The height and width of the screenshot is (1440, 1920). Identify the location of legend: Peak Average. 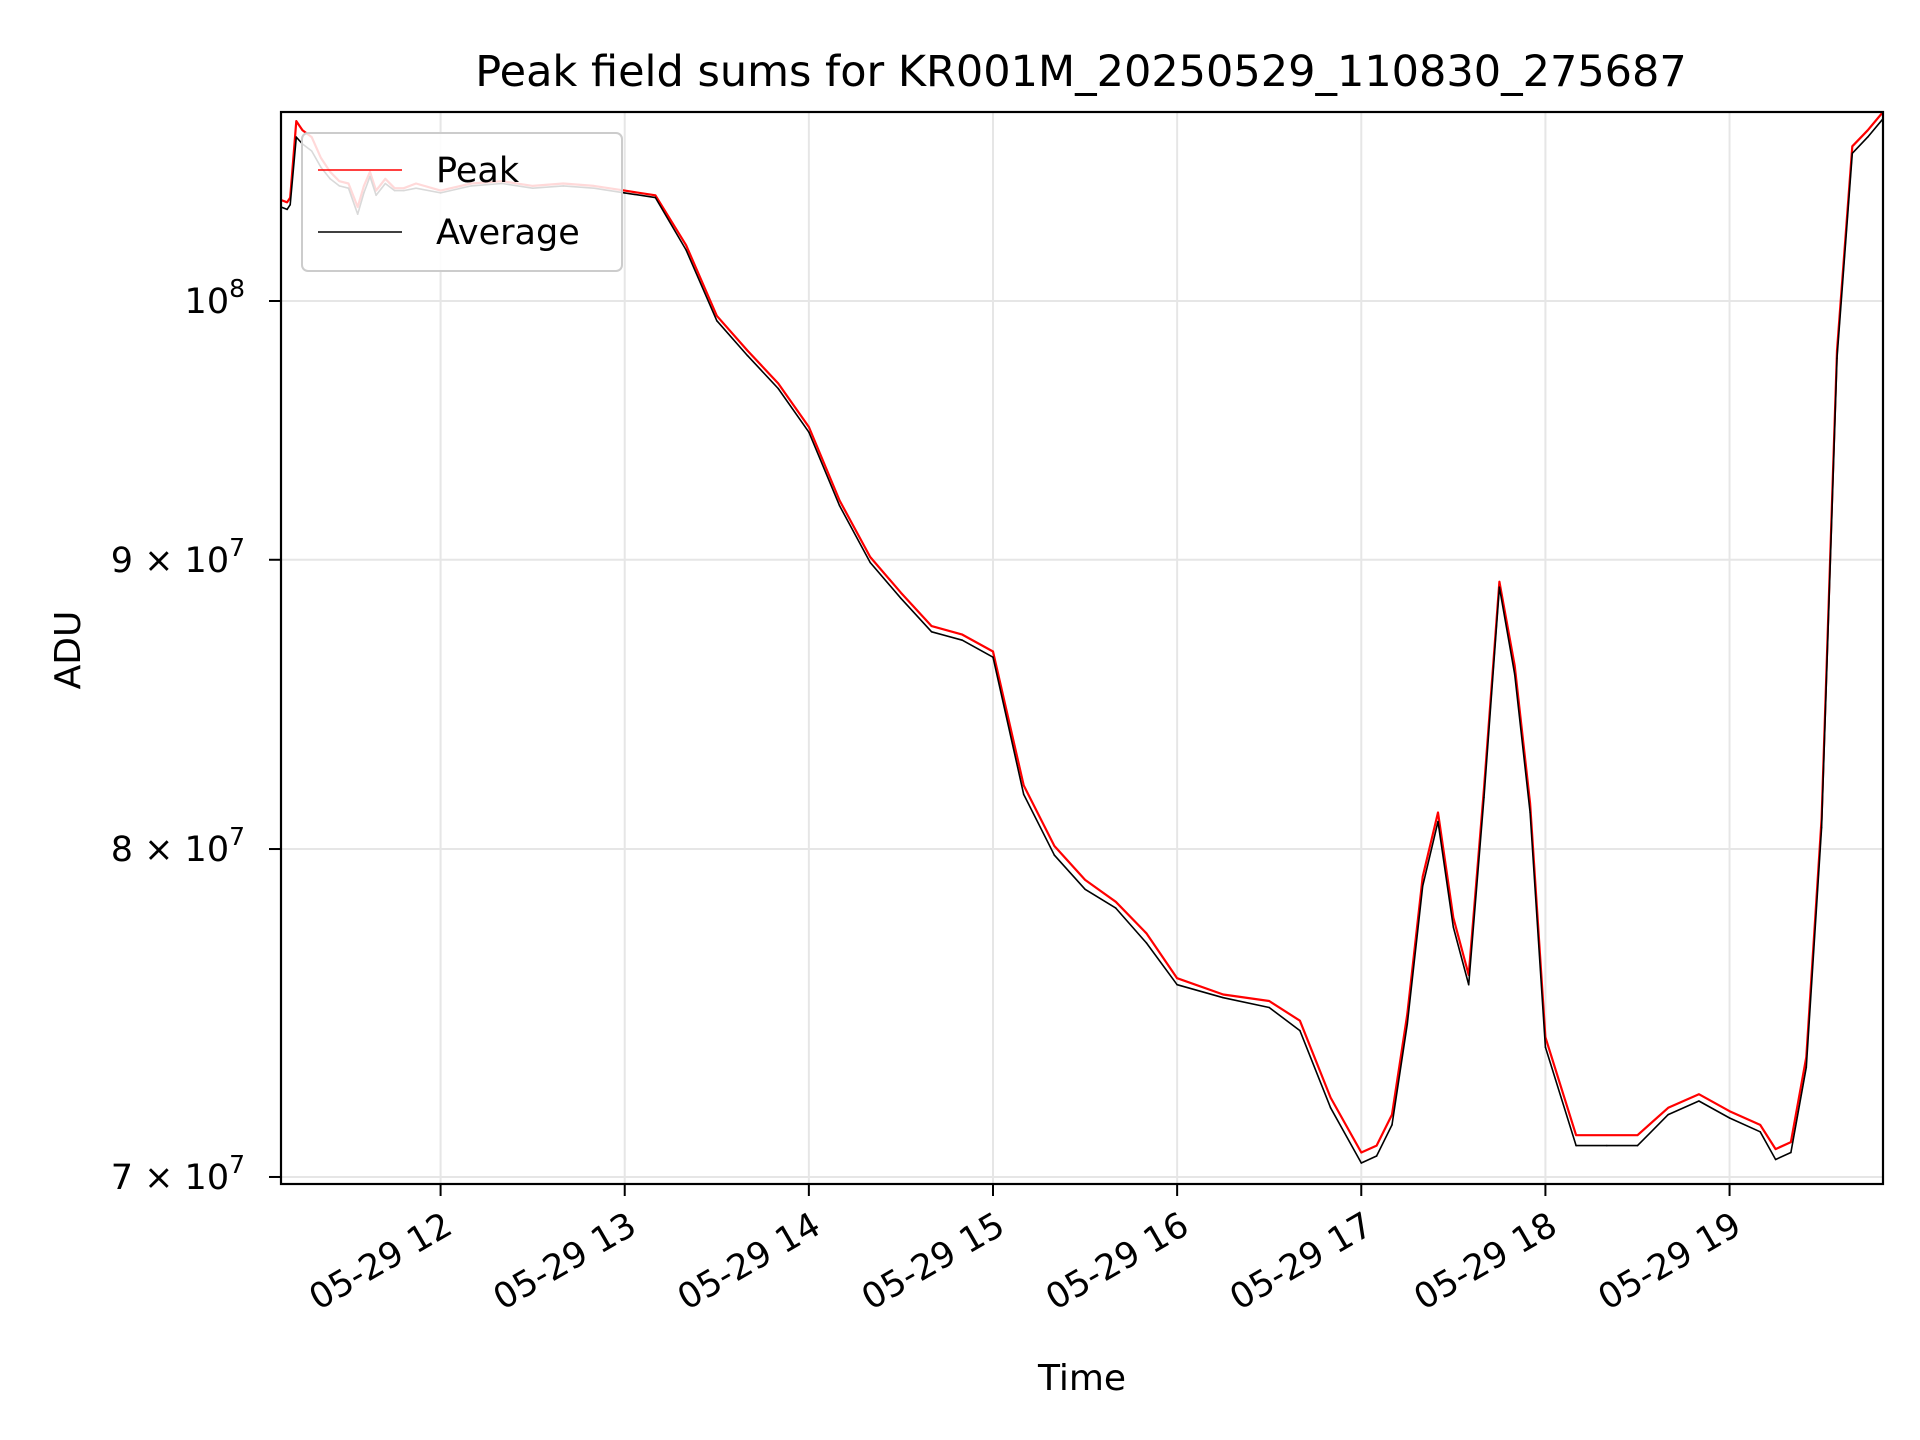
(462, 202).